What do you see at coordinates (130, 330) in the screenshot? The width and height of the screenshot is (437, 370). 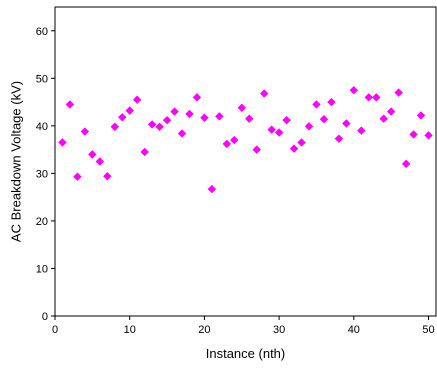 I see `x-tick-label: 10` at bounding box center [130, 330].